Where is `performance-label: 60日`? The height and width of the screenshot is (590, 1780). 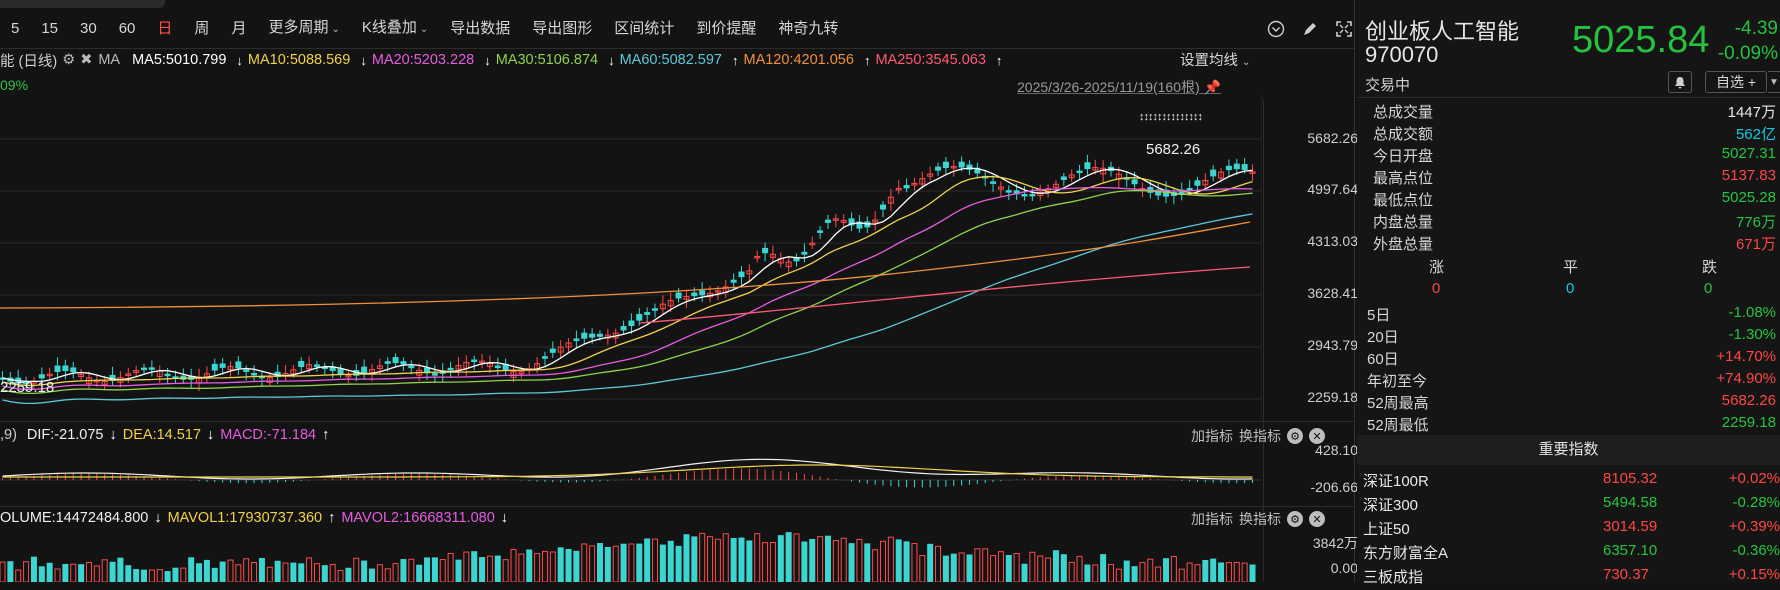 performance-label: 60日 is located at coordinates (1383, 359).